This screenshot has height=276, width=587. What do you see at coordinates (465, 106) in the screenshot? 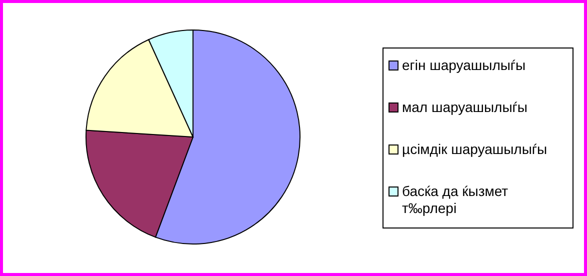
I see `legend-label: мал шаруашылыѓы` at bounding box center [465, 106].